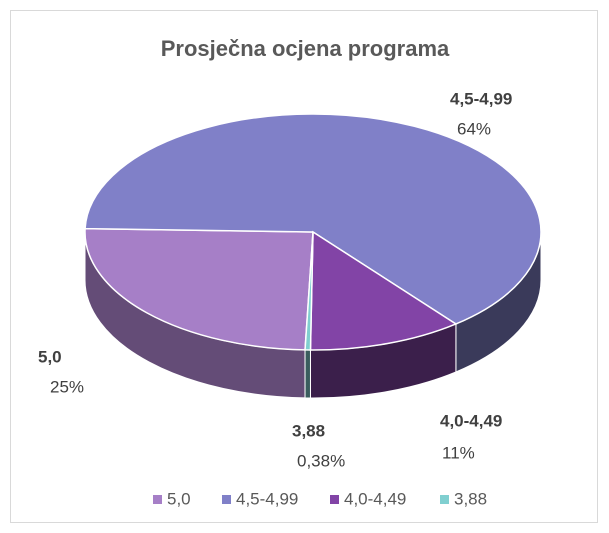 The width and height of the screenshot is (609, 533). Describe the element at coordinates (307, 374) in the screenshot. I see `pie-side` at that location.